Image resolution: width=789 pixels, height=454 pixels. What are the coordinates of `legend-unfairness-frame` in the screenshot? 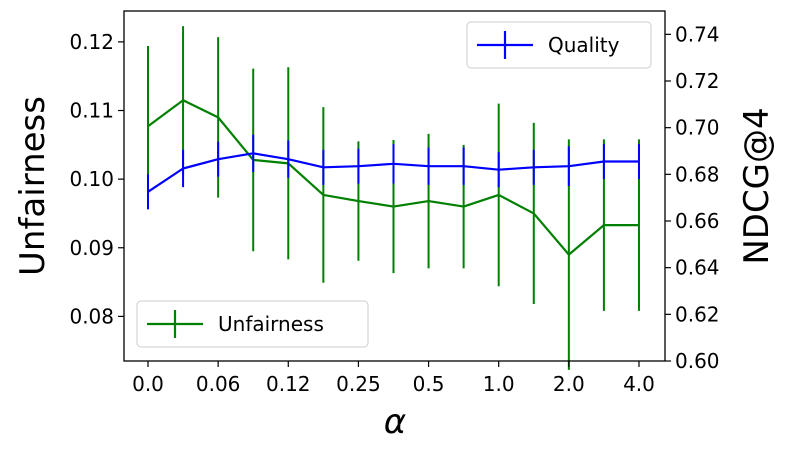 It's located at (252, 324).